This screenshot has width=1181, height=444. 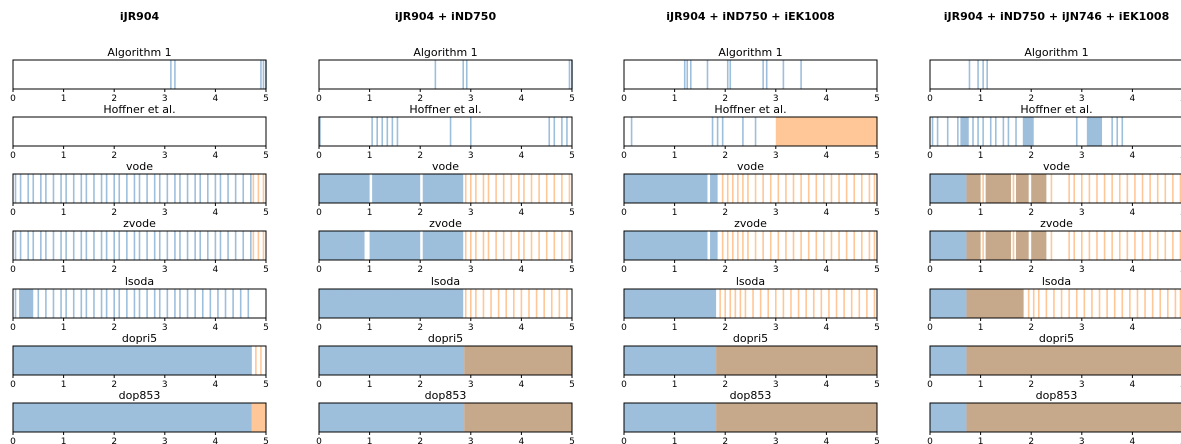 I want to click on panel-title: lsoda, so click(x=139, y=281).